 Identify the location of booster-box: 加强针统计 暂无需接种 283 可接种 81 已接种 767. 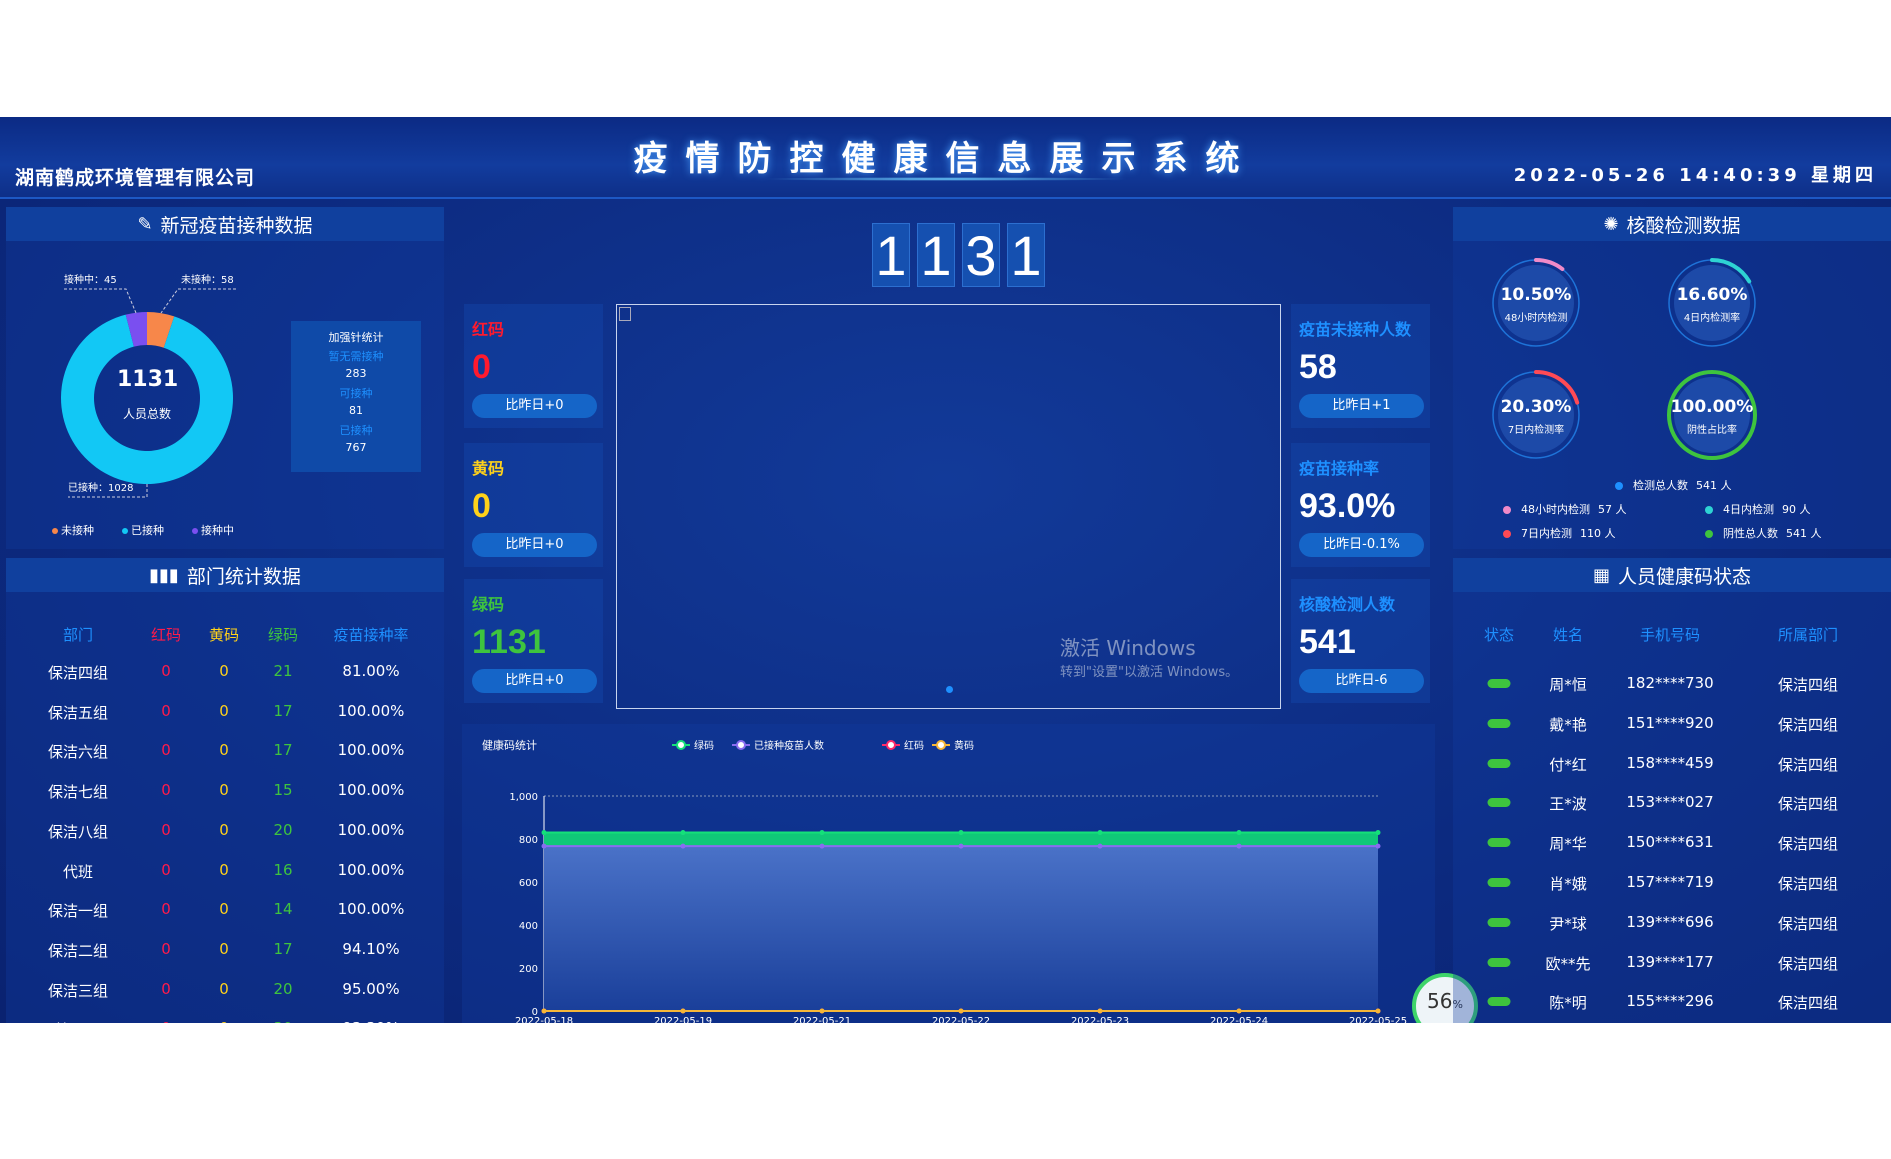
(356, 396).